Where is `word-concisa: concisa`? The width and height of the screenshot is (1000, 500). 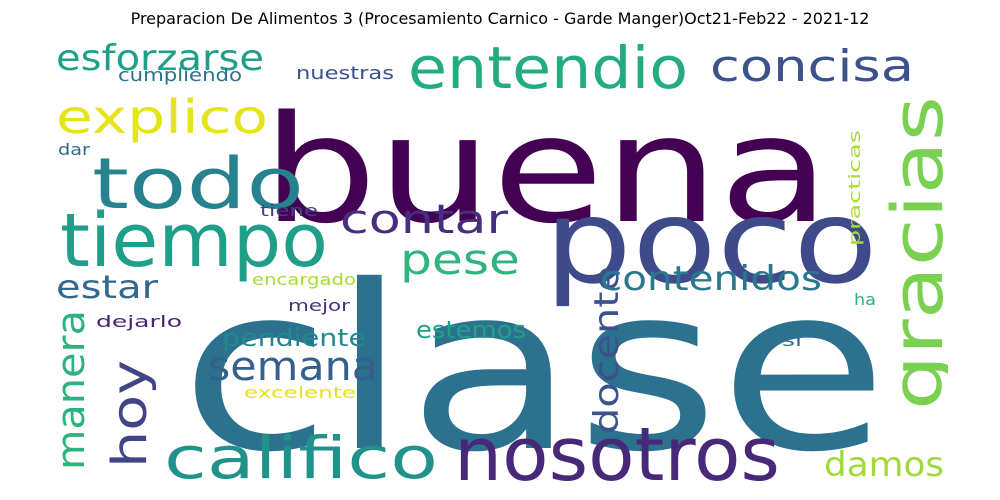
word-concisa: concisa is located at coordinates (812, 66).